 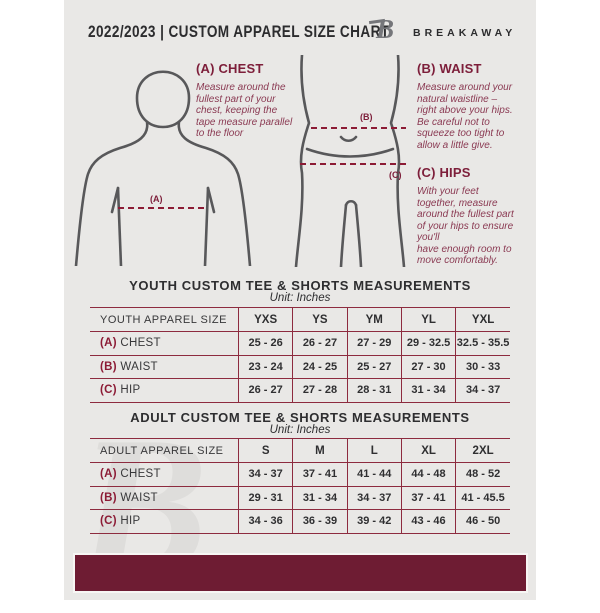 I want to click on navel-mark, so click(x=348, y=139).